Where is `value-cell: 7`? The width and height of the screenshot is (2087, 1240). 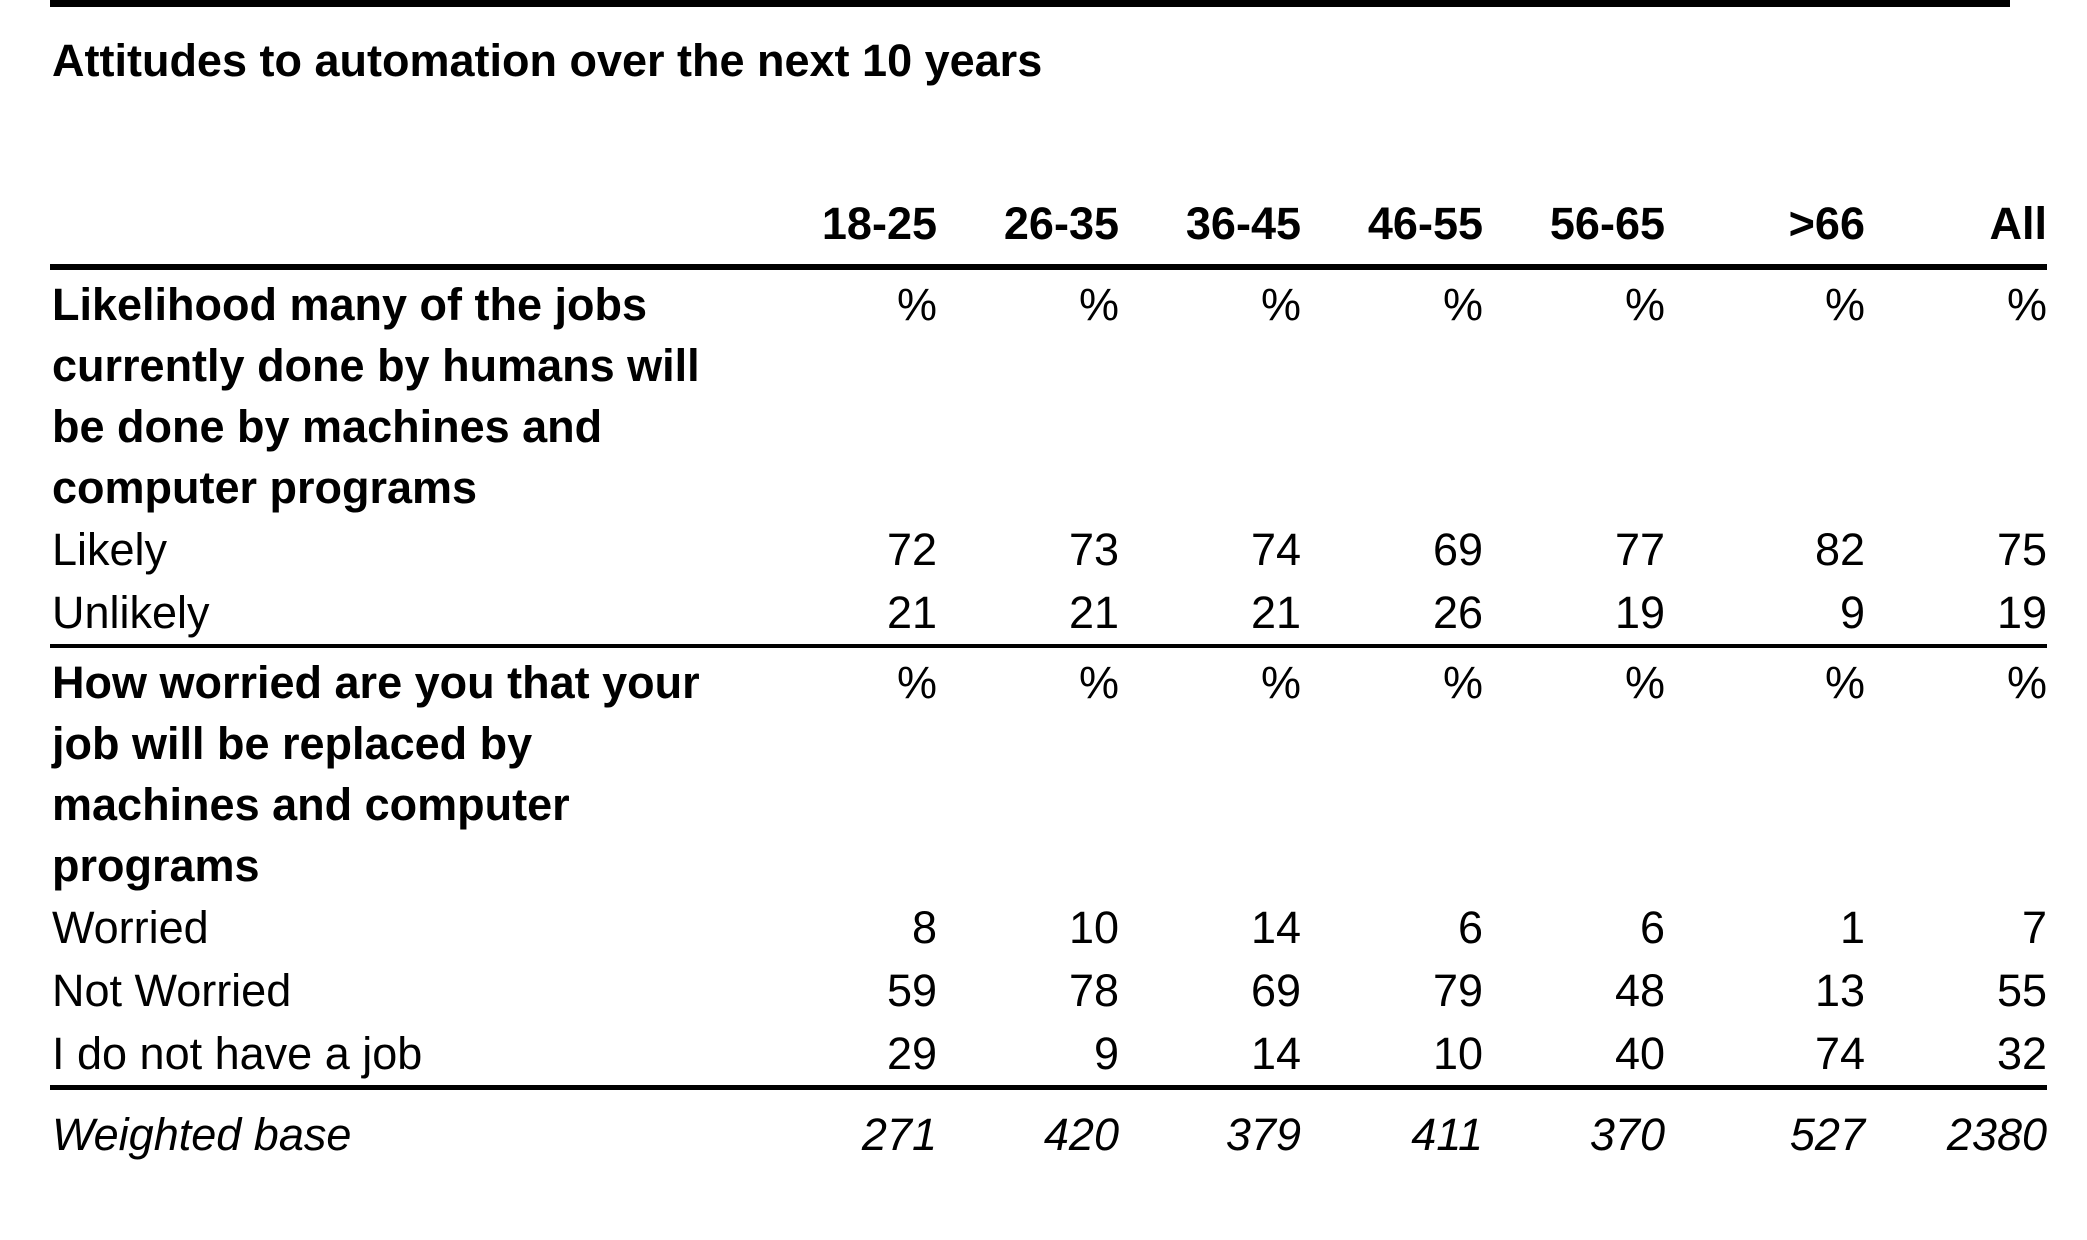
value-cell: 7 is located at coordinates (2034, 927).